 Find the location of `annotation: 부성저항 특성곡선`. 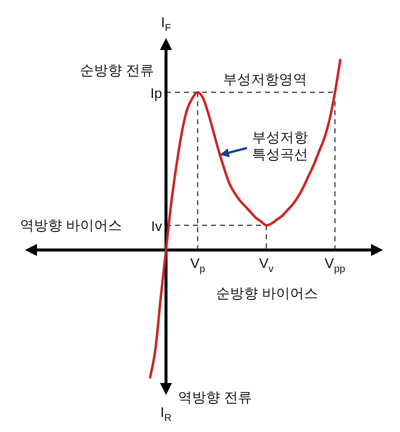

annotation: 부성저항 특성곡선 is located at coordinates (280, 145).